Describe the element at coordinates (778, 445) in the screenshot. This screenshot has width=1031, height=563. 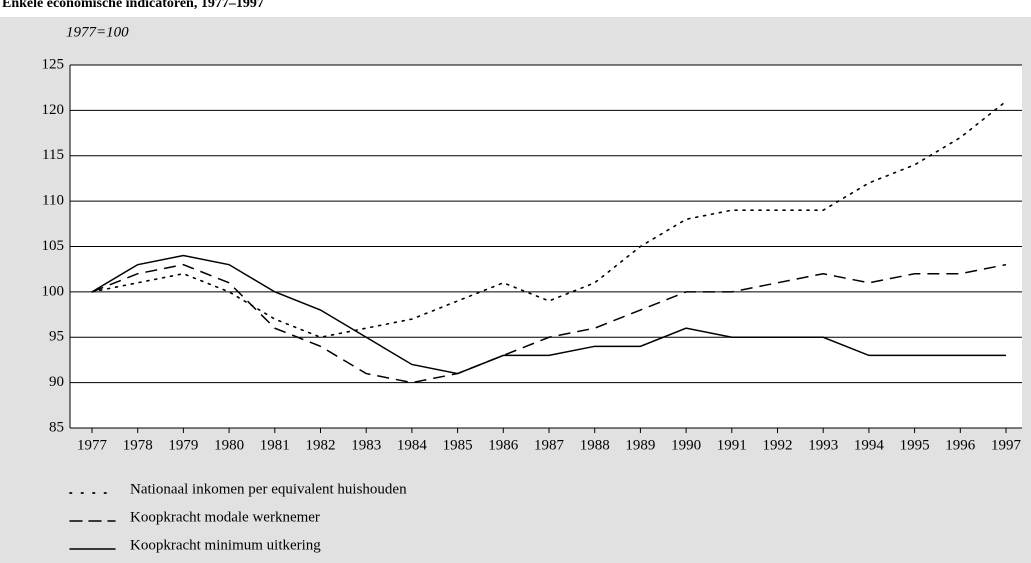
I see `x-tick-label: 1992` at that location.